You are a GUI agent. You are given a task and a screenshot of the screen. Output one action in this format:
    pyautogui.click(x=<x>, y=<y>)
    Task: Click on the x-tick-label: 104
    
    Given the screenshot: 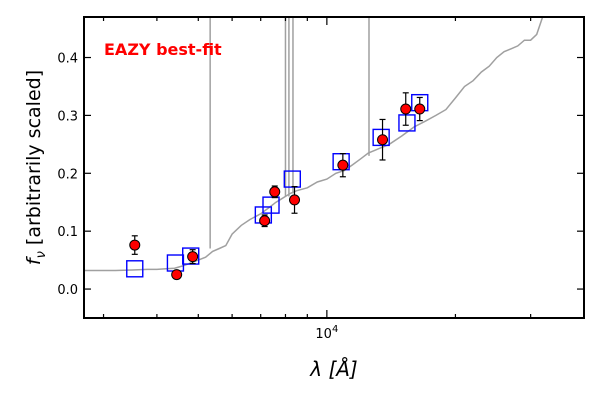 What is the action you would take?
    pyautogui.click(x=326, y=333)
    